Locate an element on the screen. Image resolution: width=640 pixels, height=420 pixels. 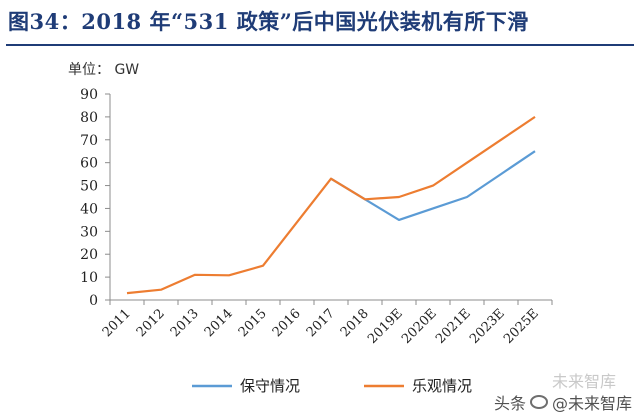
y-unit-label: 单位： GW is located at coordinates (103, 70).